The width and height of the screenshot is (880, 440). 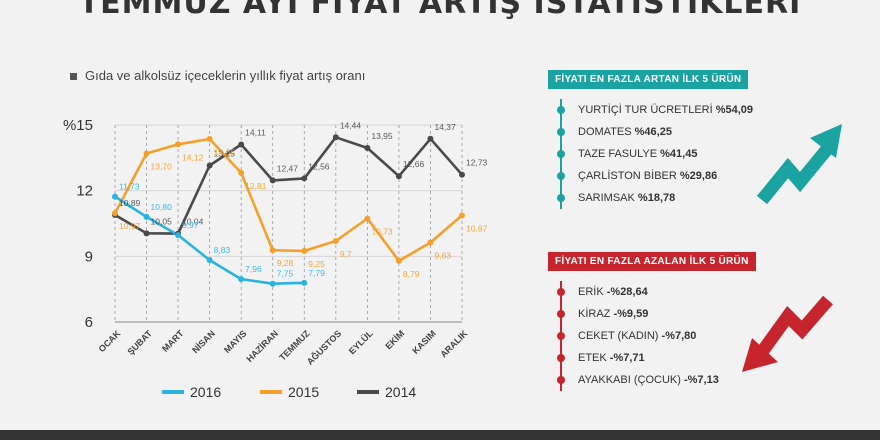 What do you see at coordinates (679, 154) in the screenshot?
I see `item-value: %41,45` at bounding box center [679, 154].